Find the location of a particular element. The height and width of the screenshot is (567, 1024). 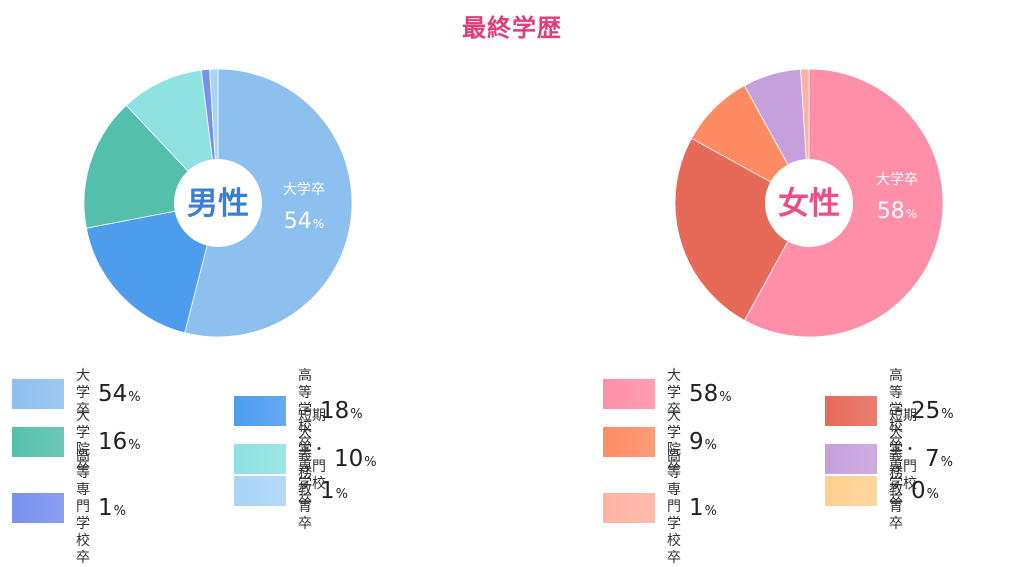

legend-value: 7% is located at coordinates (939, 459).